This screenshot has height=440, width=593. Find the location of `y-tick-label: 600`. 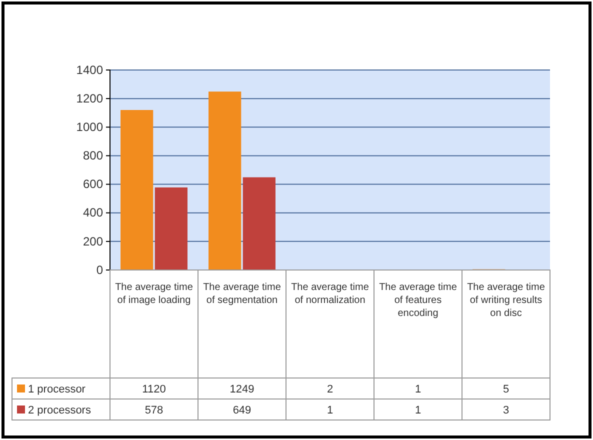

y-tick-label: 600 is located at coordinates (93, 184).